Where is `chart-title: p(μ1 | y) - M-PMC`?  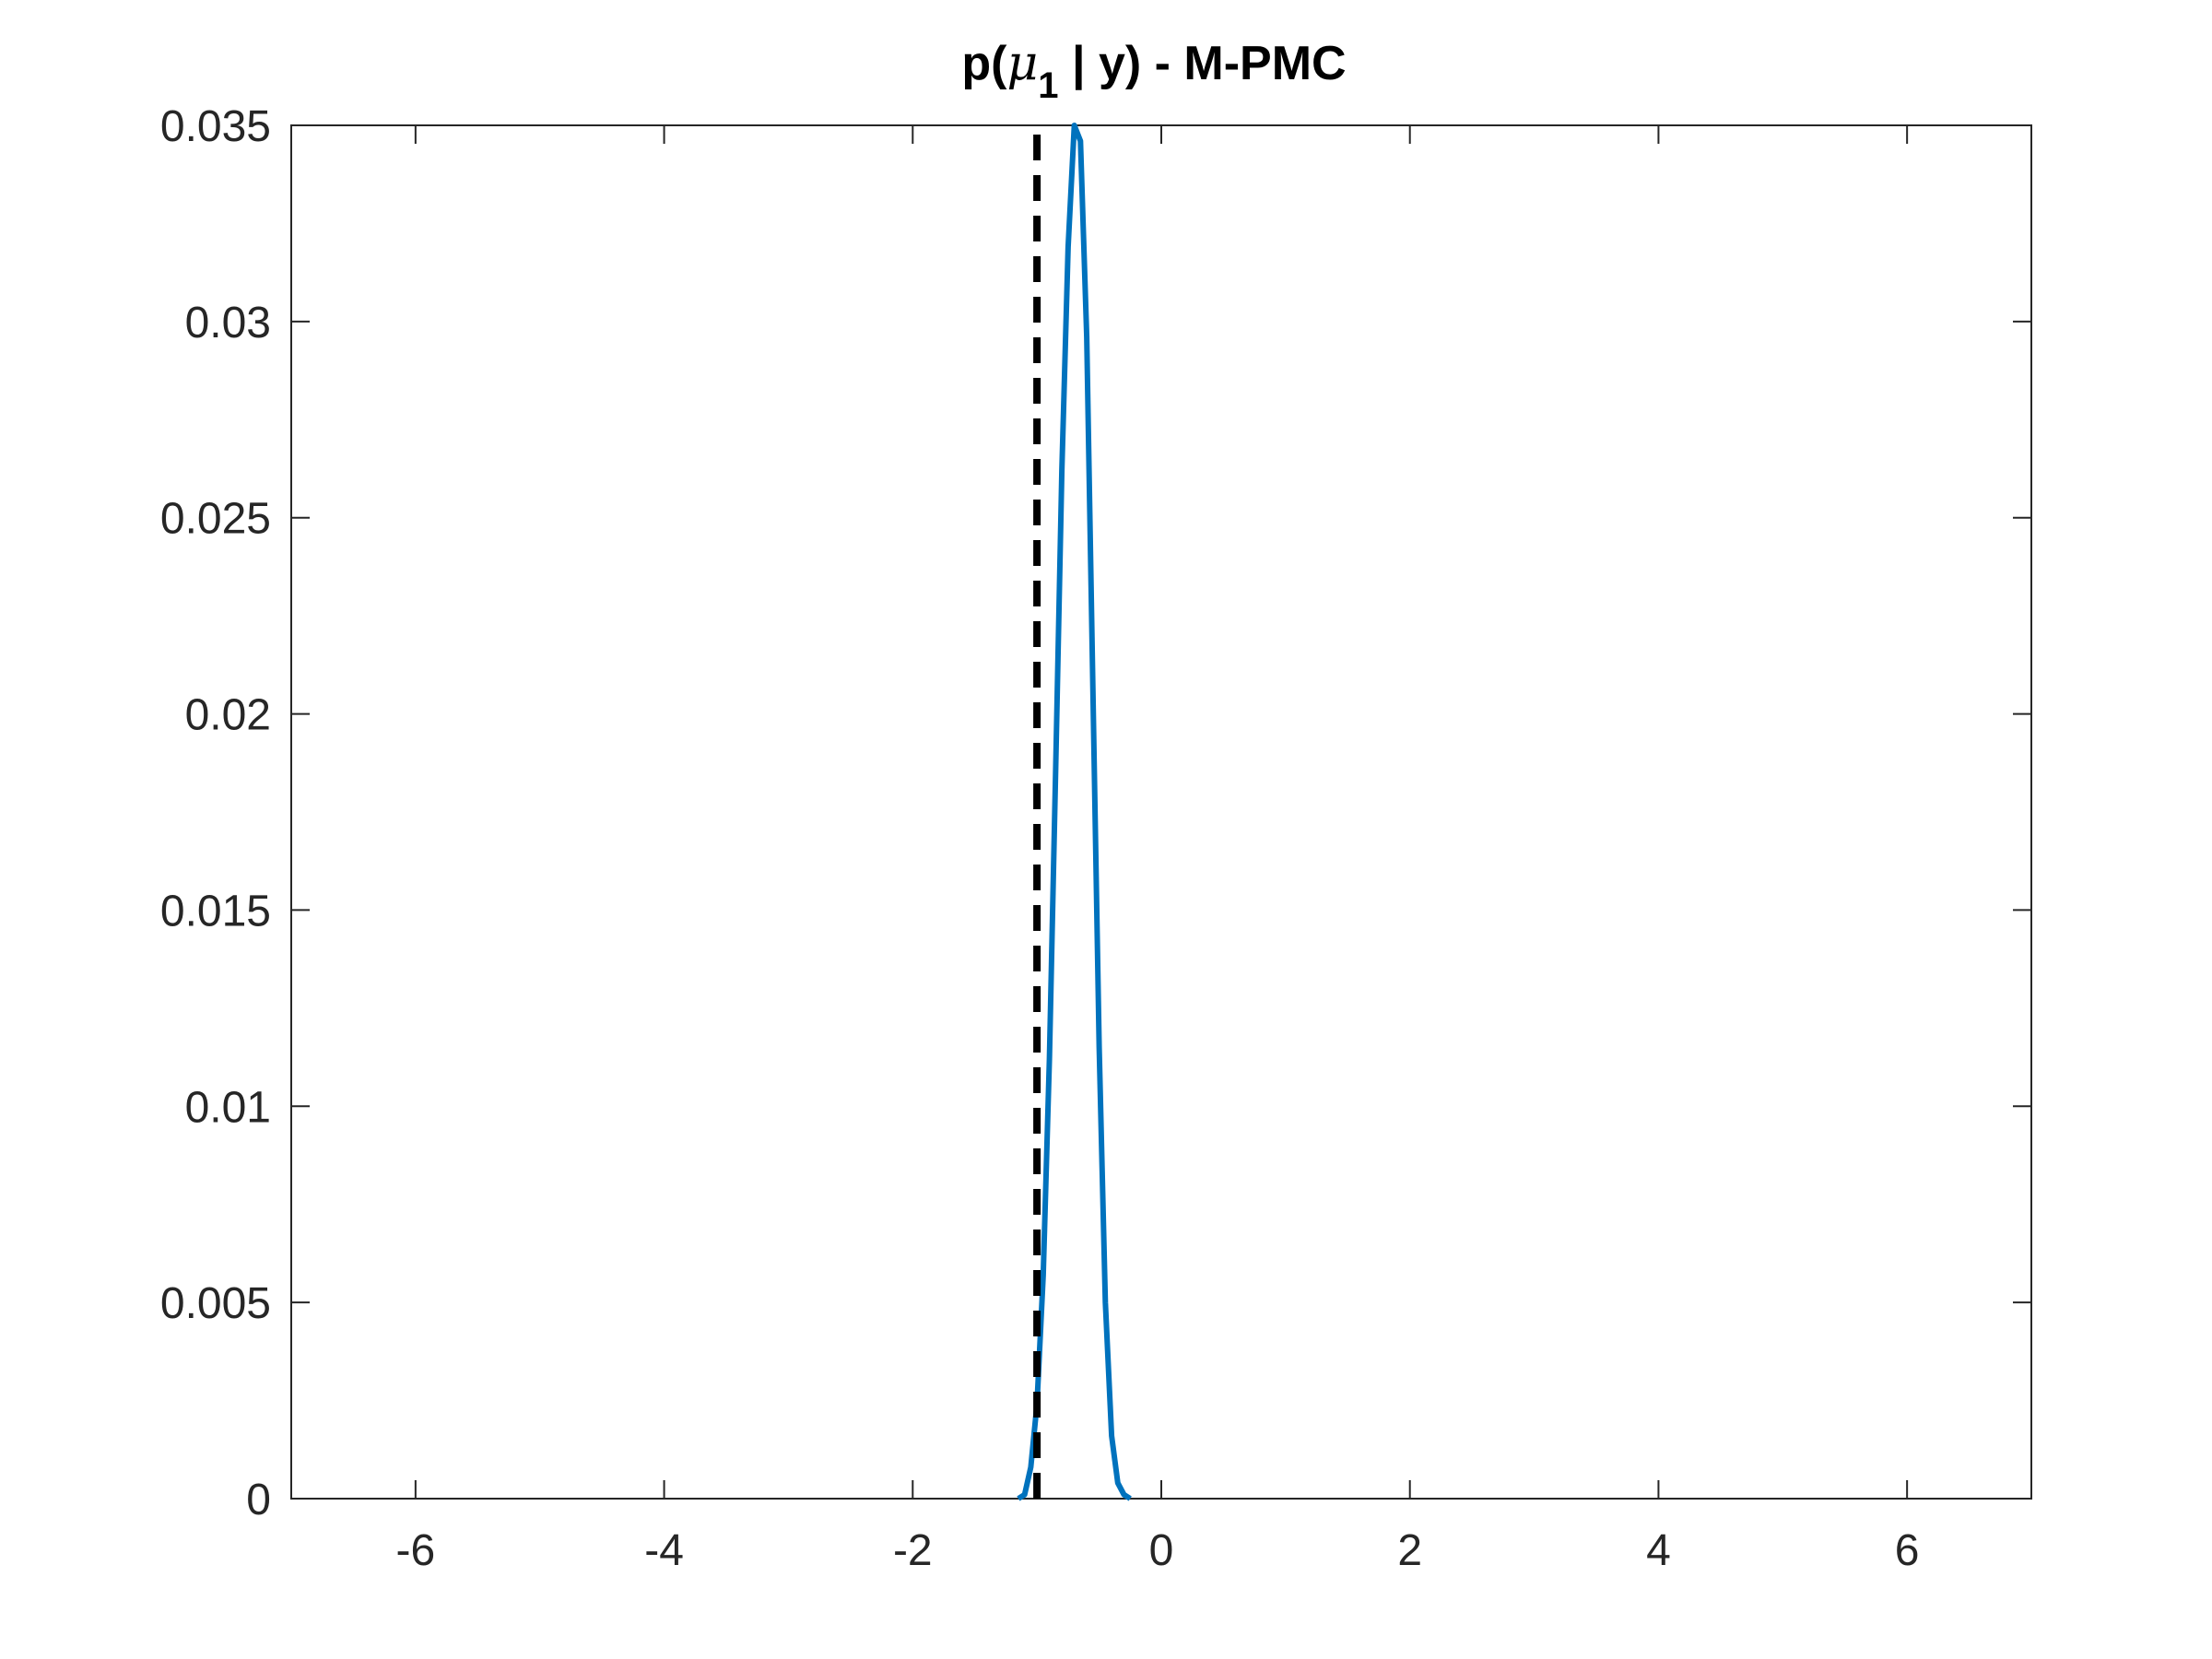
chart-title: p(μ1 | y) - M-PMC is located at coordinates (1153, 71).